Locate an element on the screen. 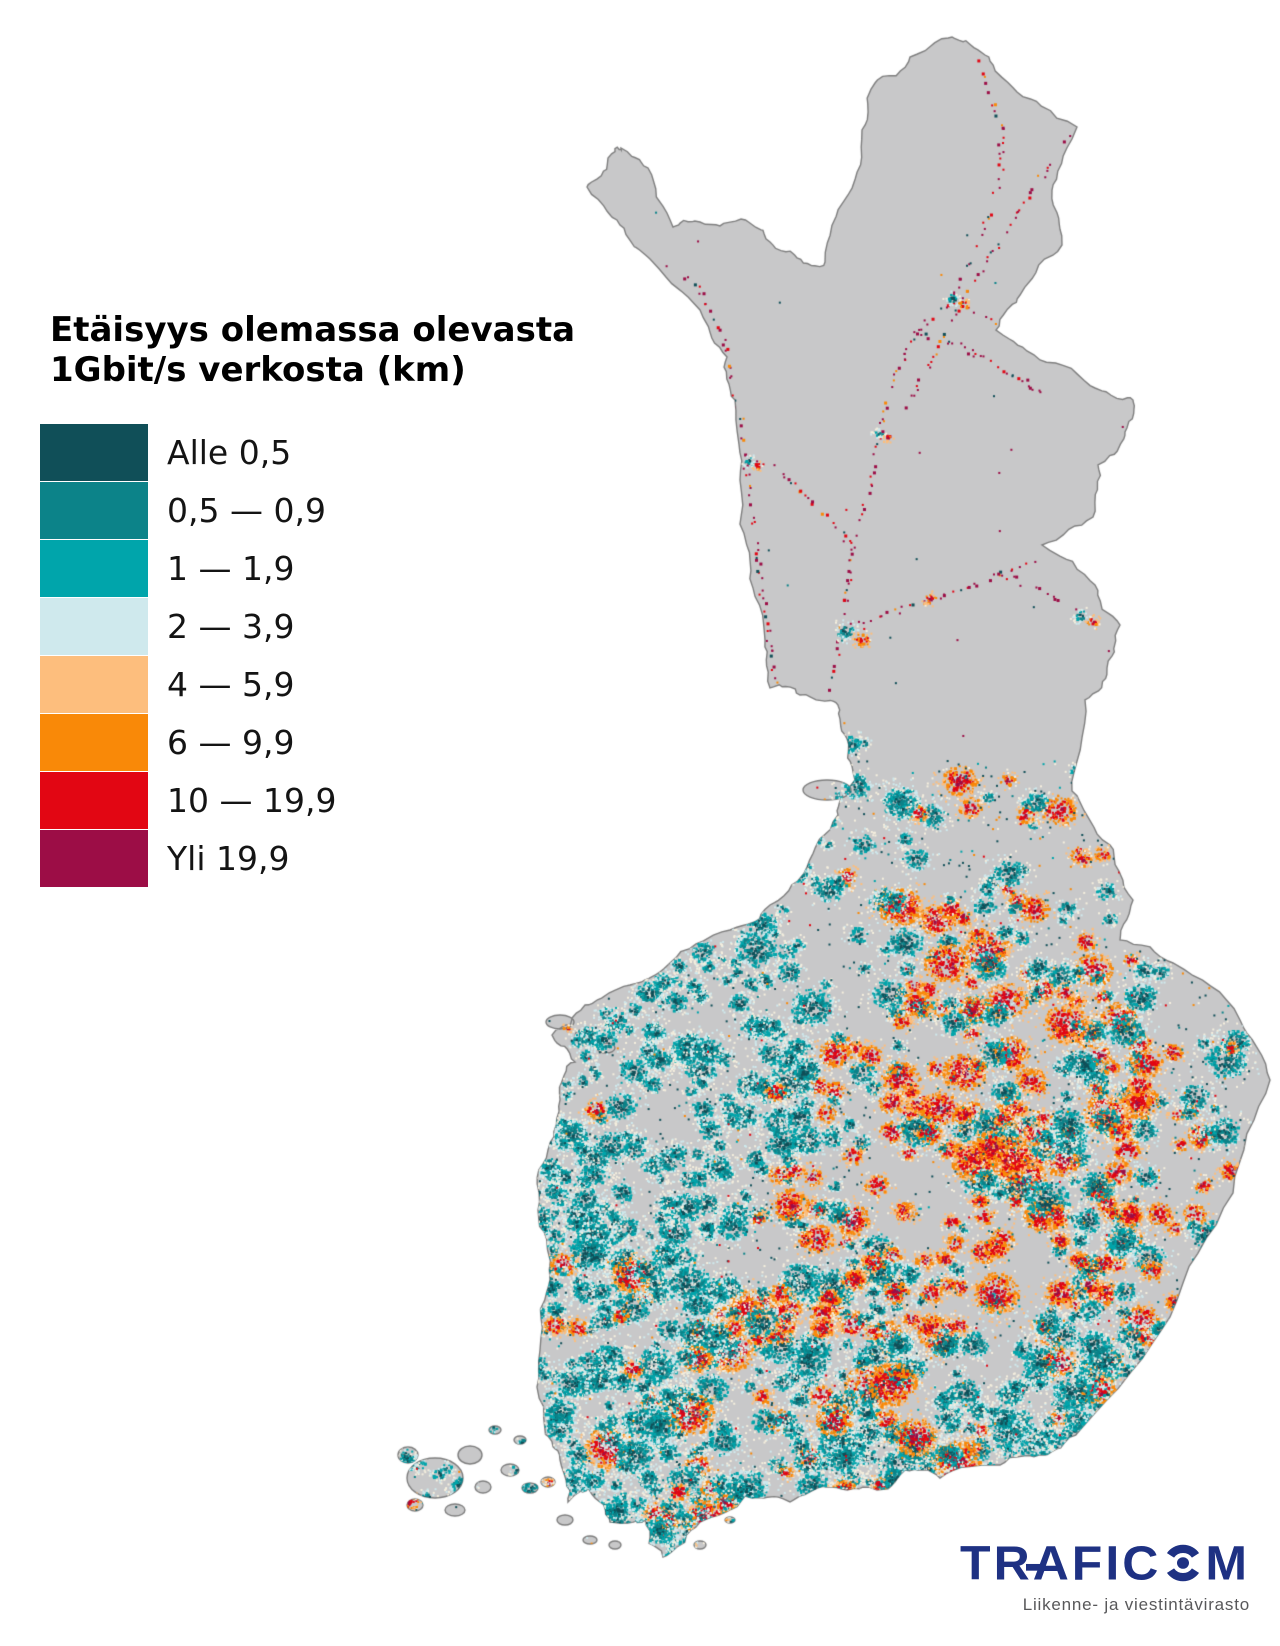  traficom-logo: TR A FIC M Liikenne- ja viestintävirasto is located at coordinates (1105, 1576).